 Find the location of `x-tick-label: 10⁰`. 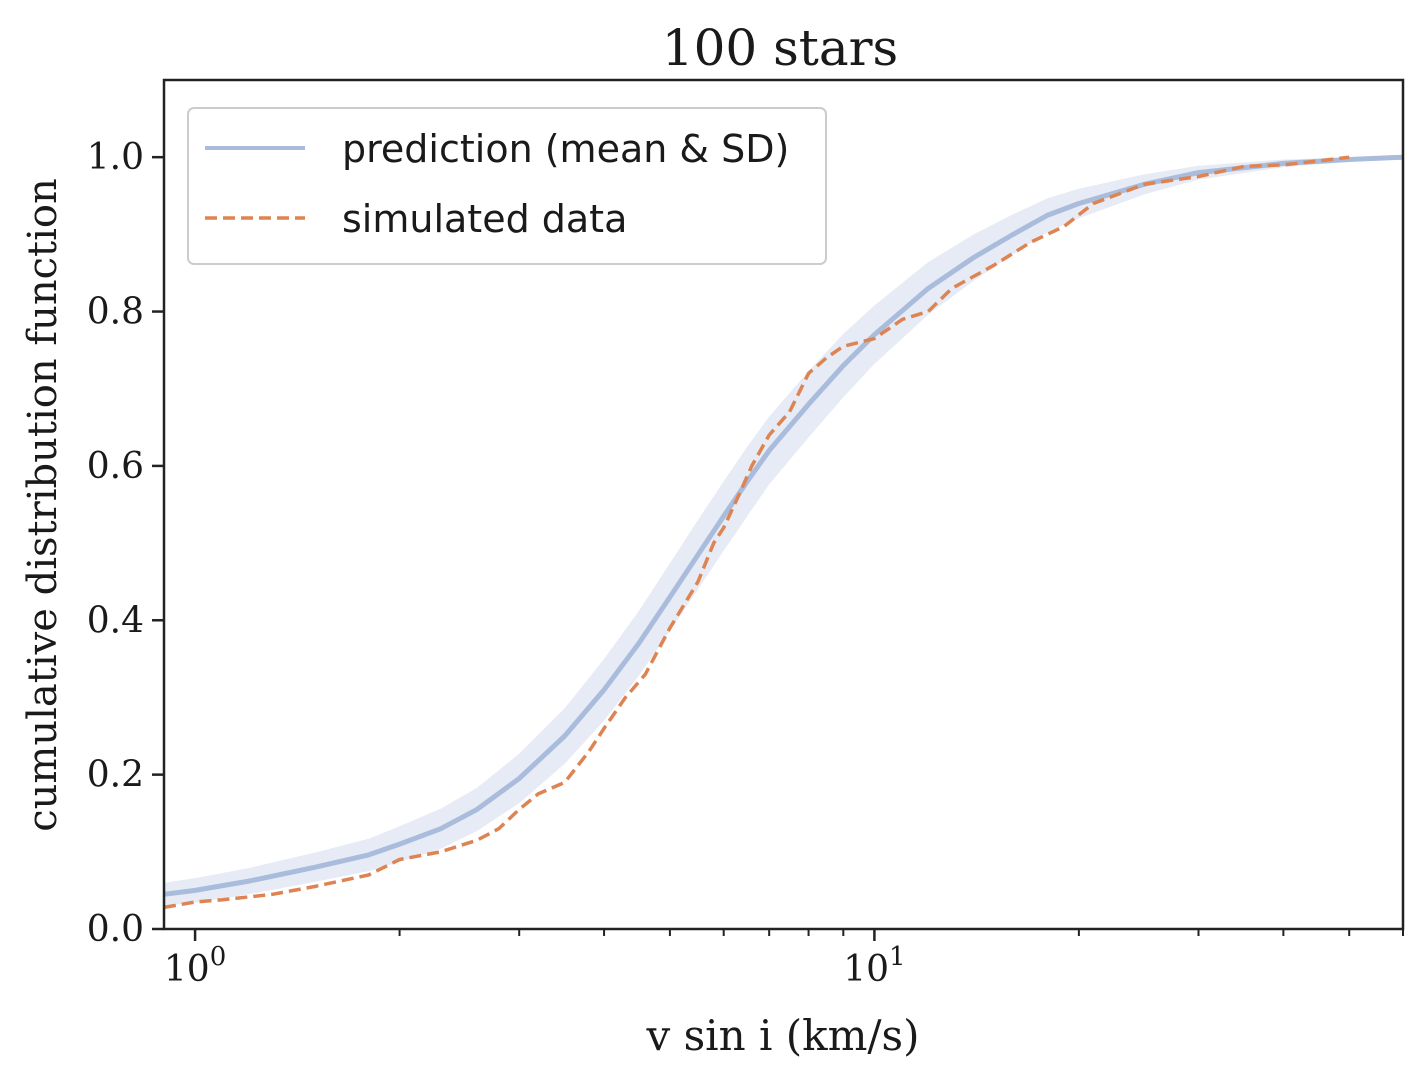

x-tick-label: 10⁰ is located at coordinates (195, 966).